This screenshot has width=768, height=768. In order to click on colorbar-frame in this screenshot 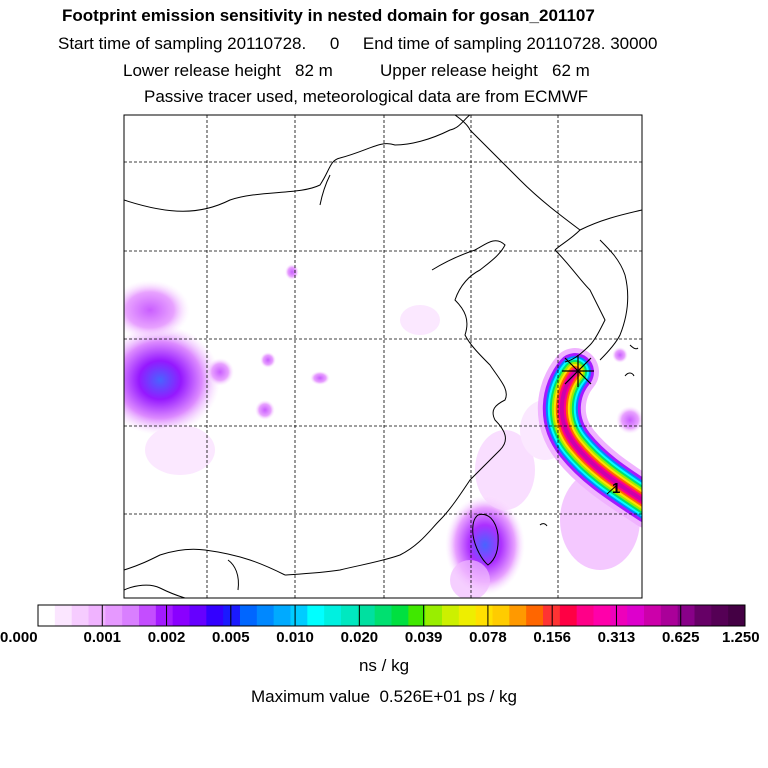, I will do `click(391, 615)`.